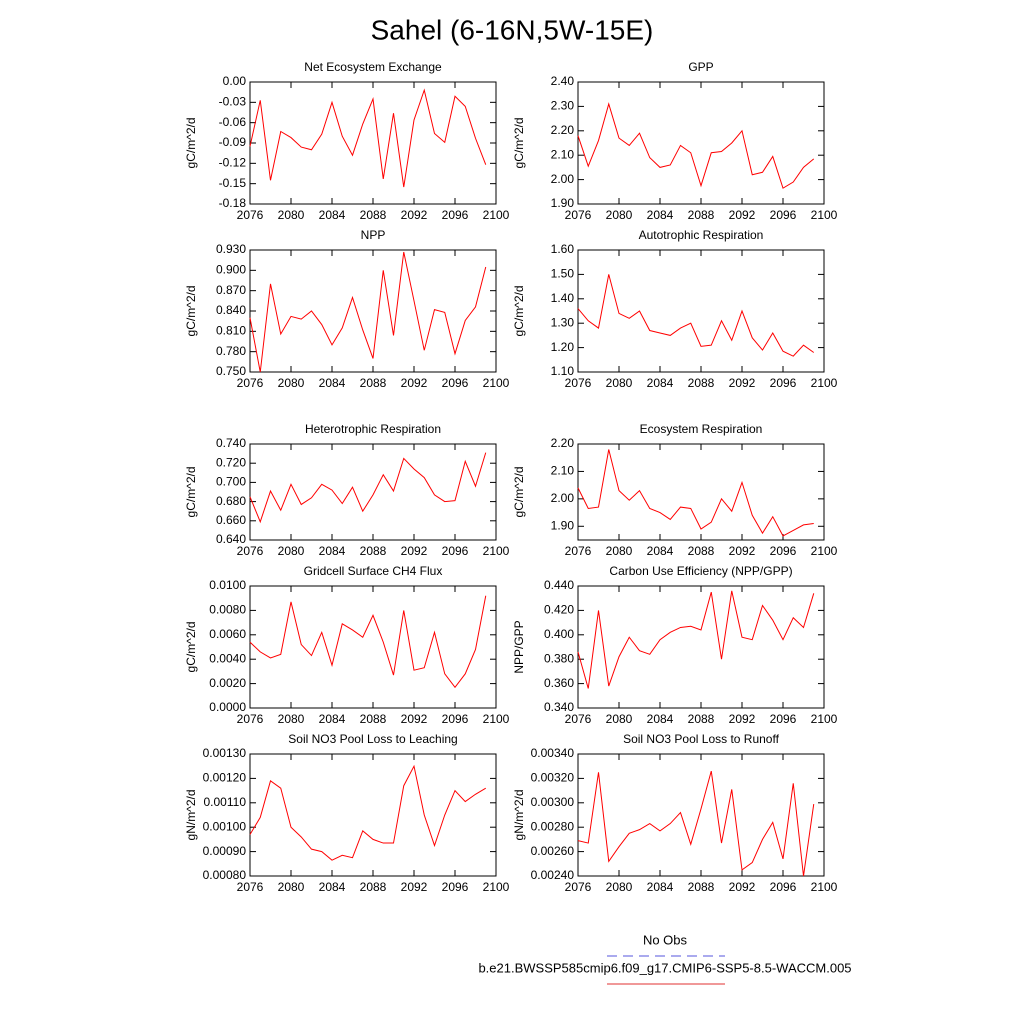 The height and width of the screenshot is (1029, 1024). I want to click on y-tick-label: 0.930, so click(231, 249).